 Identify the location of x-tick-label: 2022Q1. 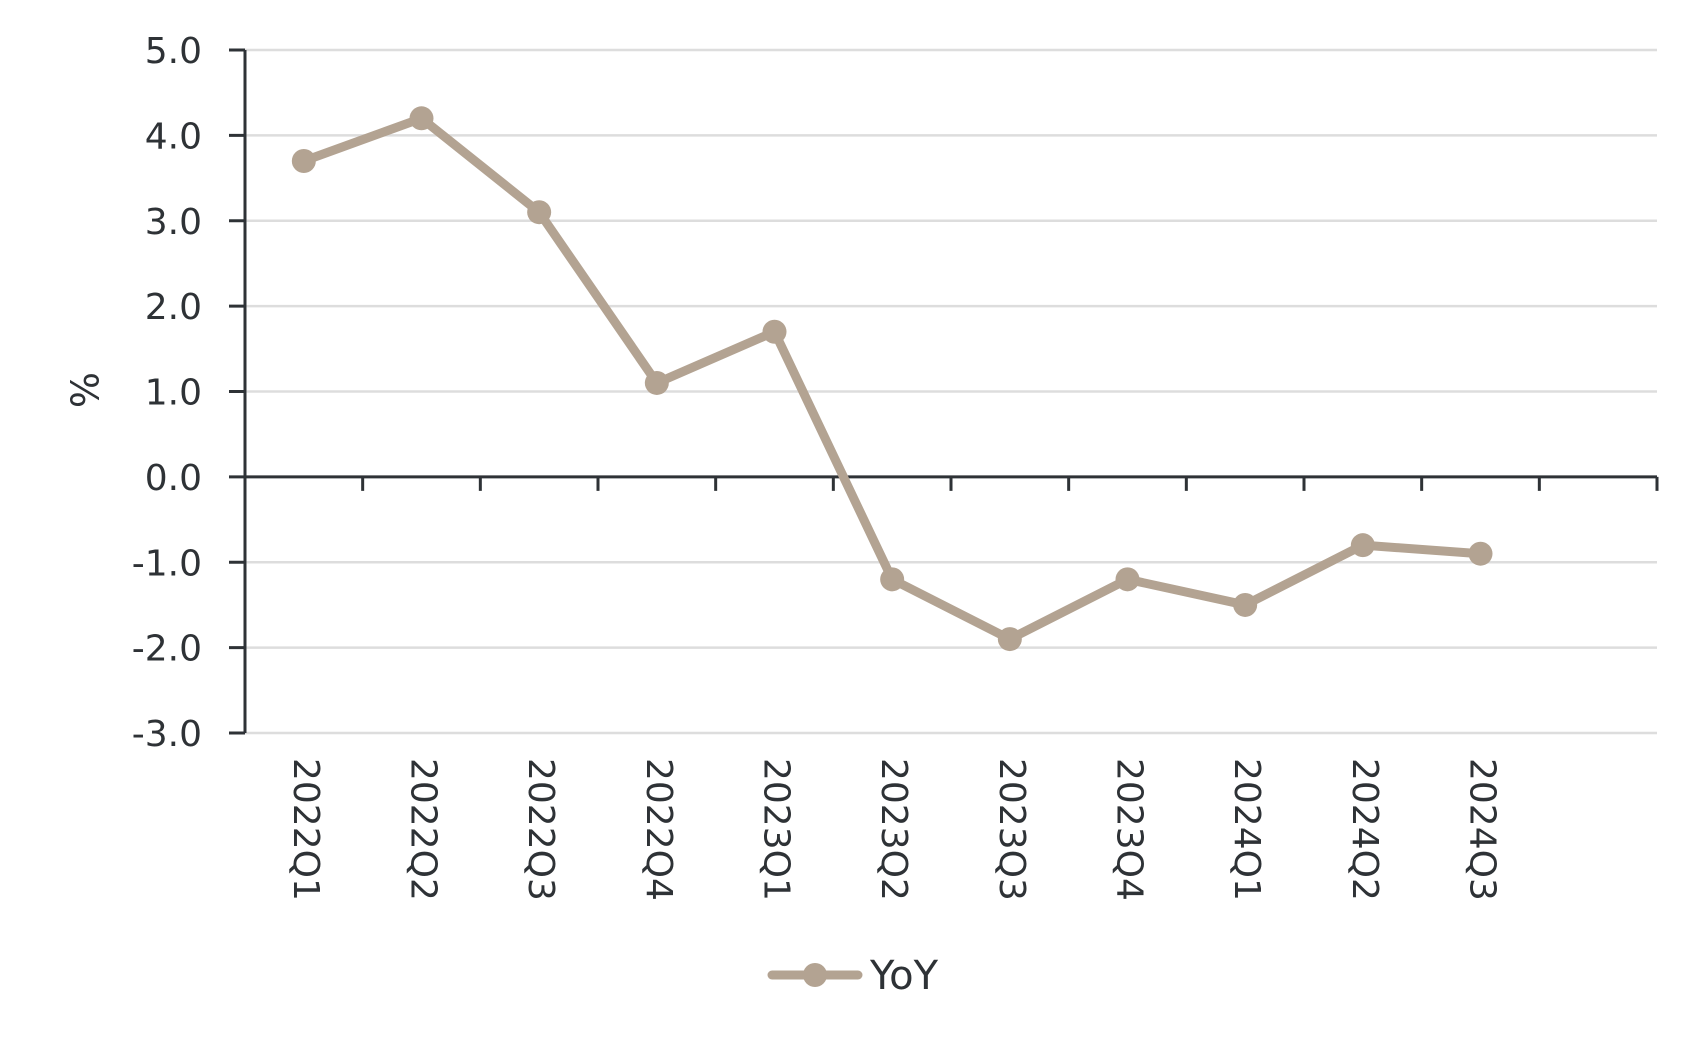
(305, 829).